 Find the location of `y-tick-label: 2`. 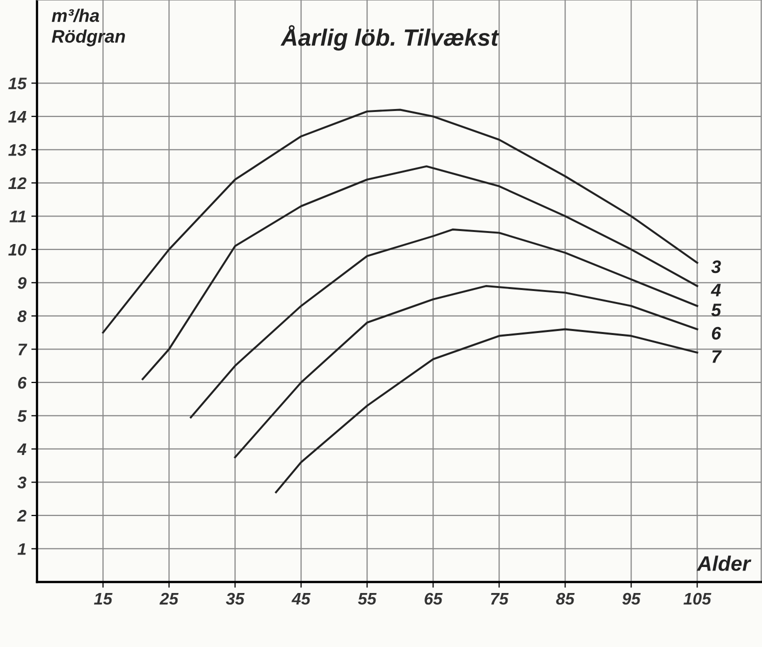

y-tick-label: 2 is located at coordinates (21, 516).